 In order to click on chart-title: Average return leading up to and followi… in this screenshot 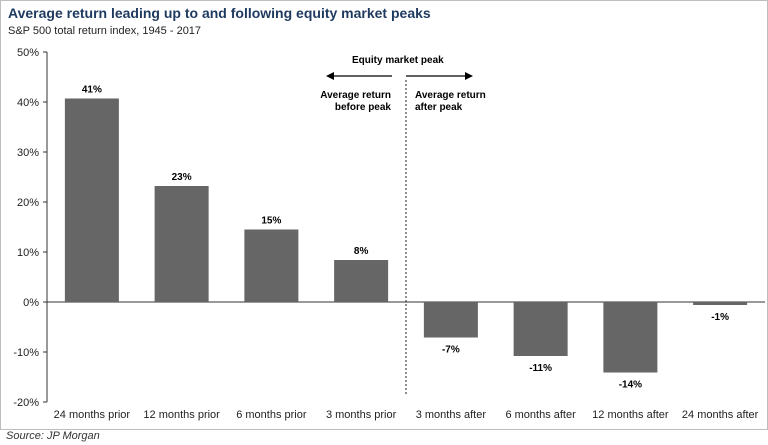, I will do `click(219, 13)`.